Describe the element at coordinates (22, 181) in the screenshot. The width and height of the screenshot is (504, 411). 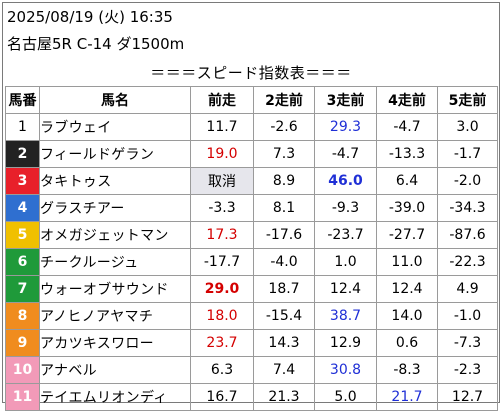
I see `horse-number-badge: 3` at that location.